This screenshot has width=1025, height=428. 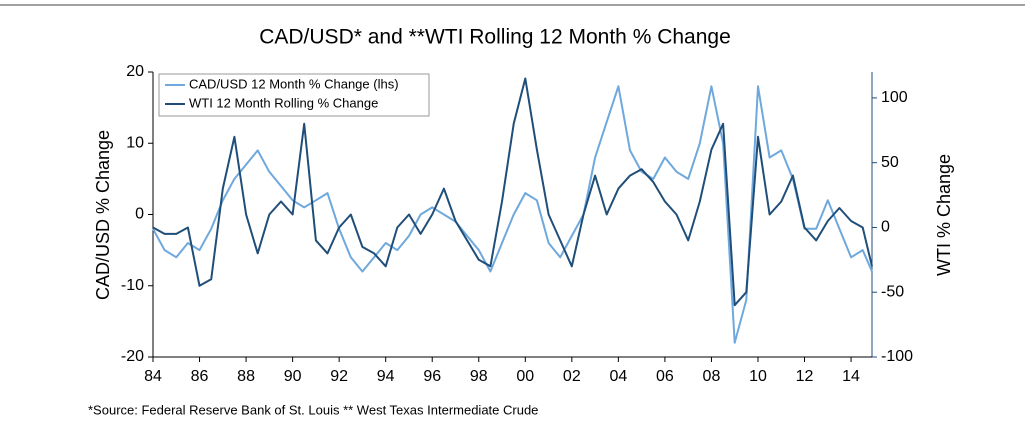 I want to click on y-tick-label: 20, so click(x=135, y=71).